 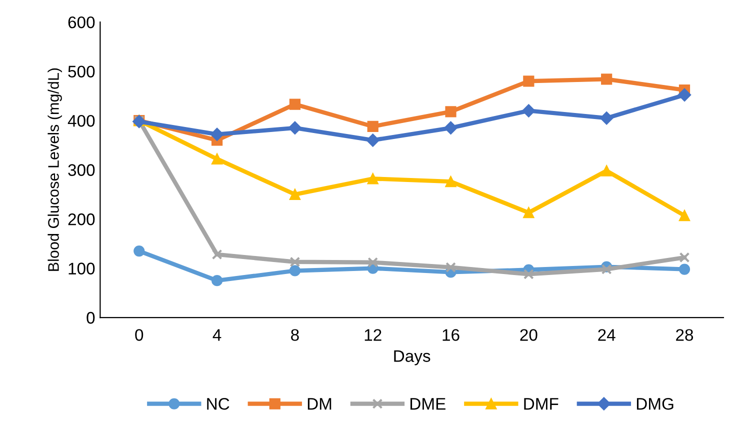 What do you see at coordinates (217, 335) in the screenshot?
I see `x-tick-label: 4` at bounding box center [217, 335].